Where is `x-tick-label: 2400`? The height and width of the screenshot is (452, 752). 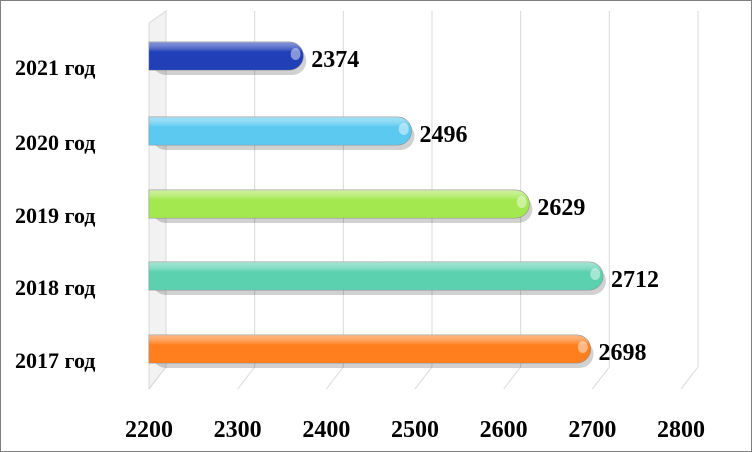 x-tick-label: 2400 is located at coordinates (326, 430).